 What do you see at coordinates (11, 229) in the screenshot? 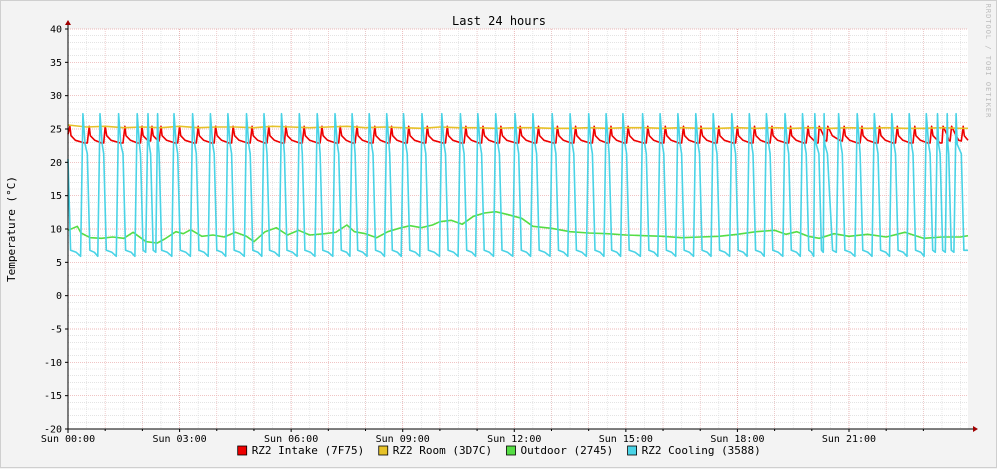
I see `y-axis-label: Temperature (°C)` at bounding box center [11, 229].